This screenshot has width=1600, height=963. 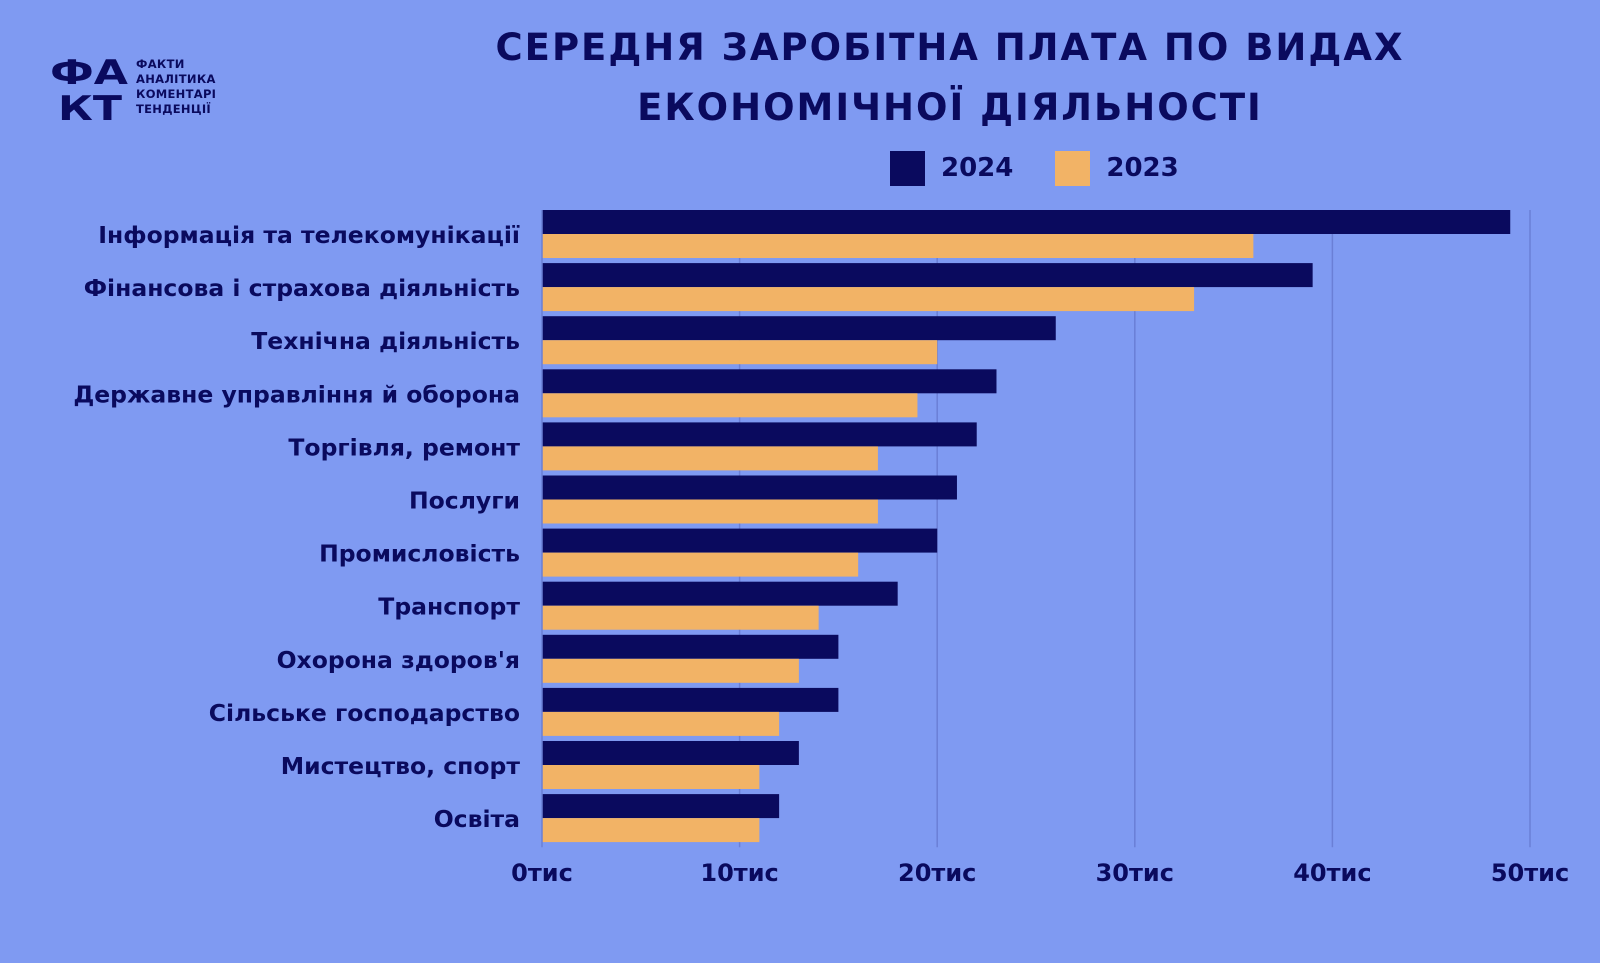 What do you see at coordinates (296, 394) in the screenshot?
I see `category-label: Державне управління й оборона` at bounding box center [296, 394].